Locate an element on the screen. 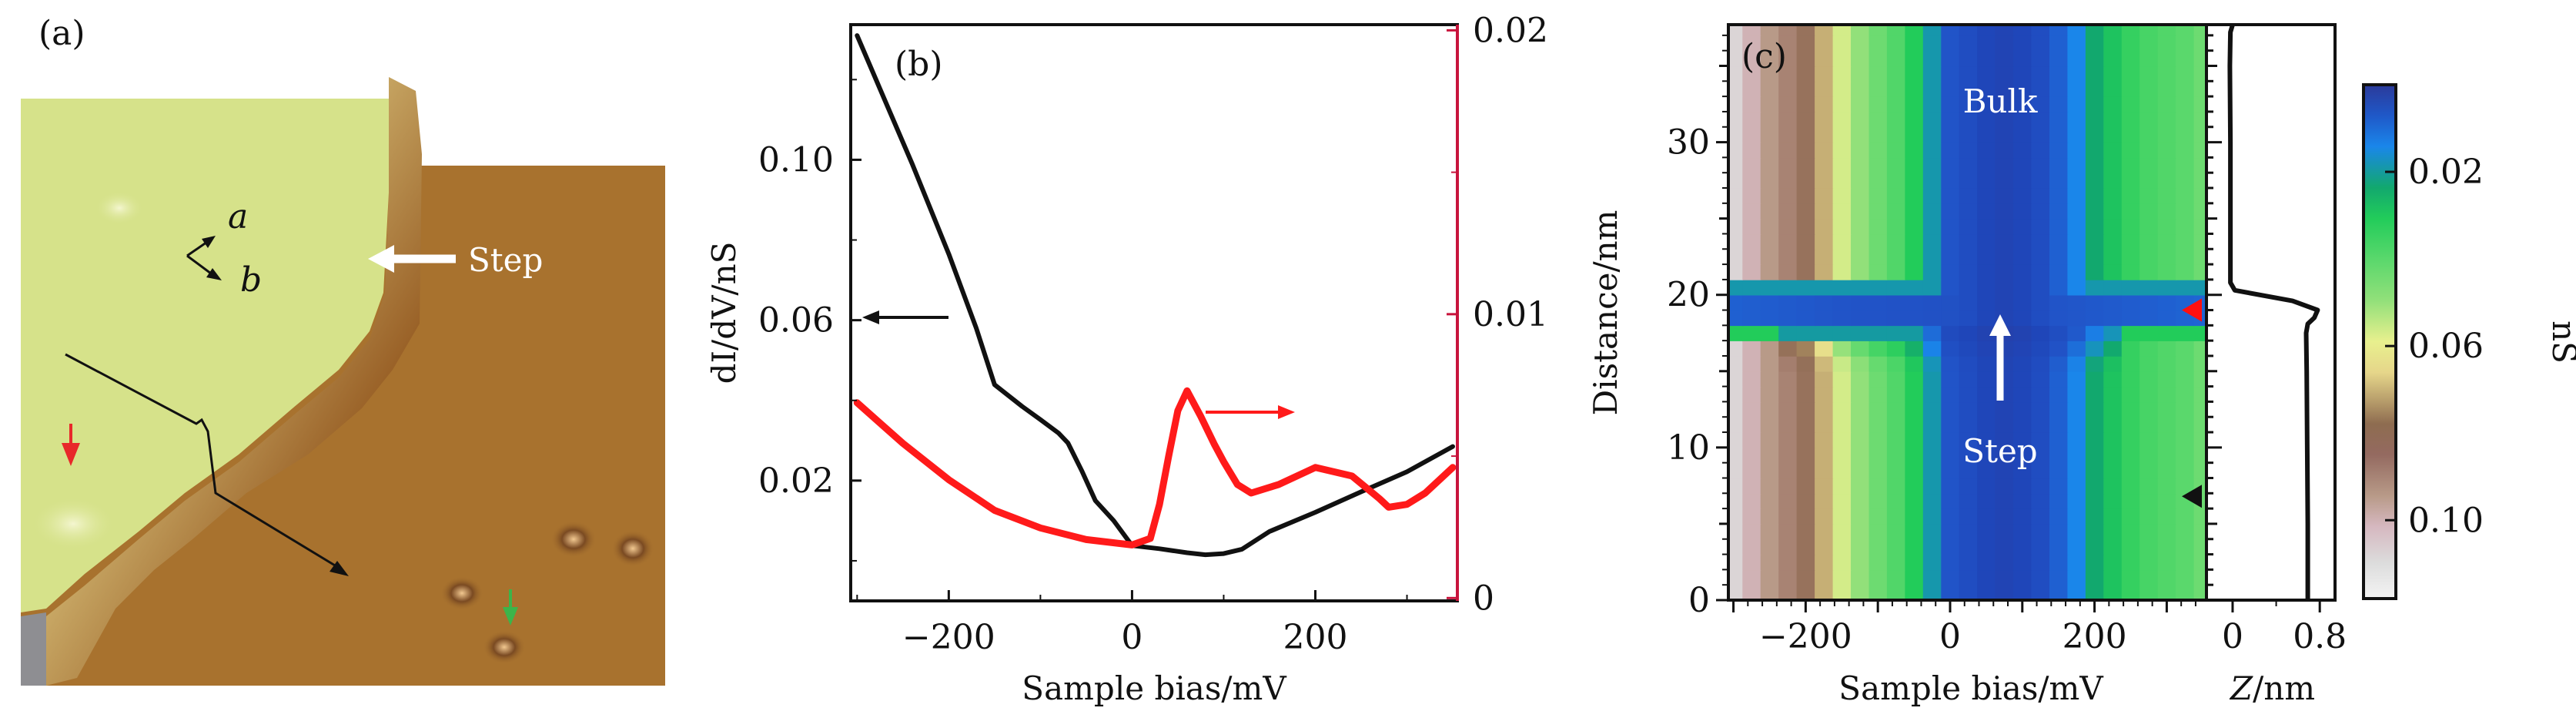 The image size is (2576, 728). black-marker-triangle-icon is located at coordinates (2192, 497).